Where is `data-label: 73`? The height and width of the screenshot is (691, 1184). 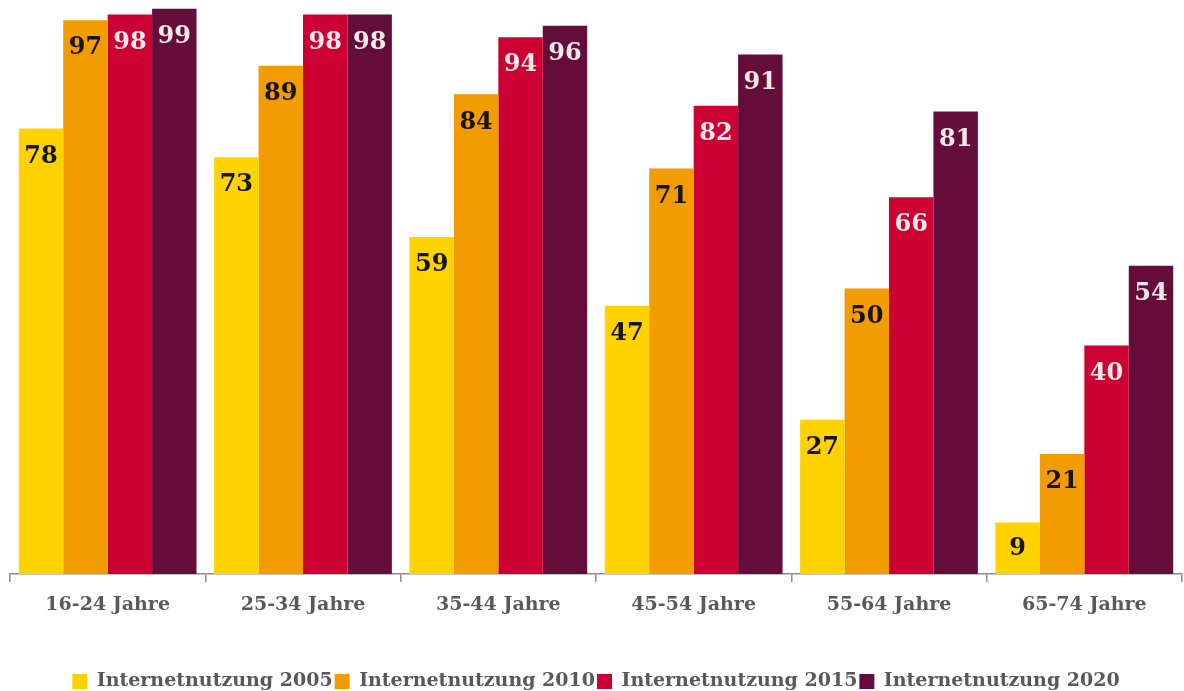
data-label: 73 is located at coordinates (236, 183).